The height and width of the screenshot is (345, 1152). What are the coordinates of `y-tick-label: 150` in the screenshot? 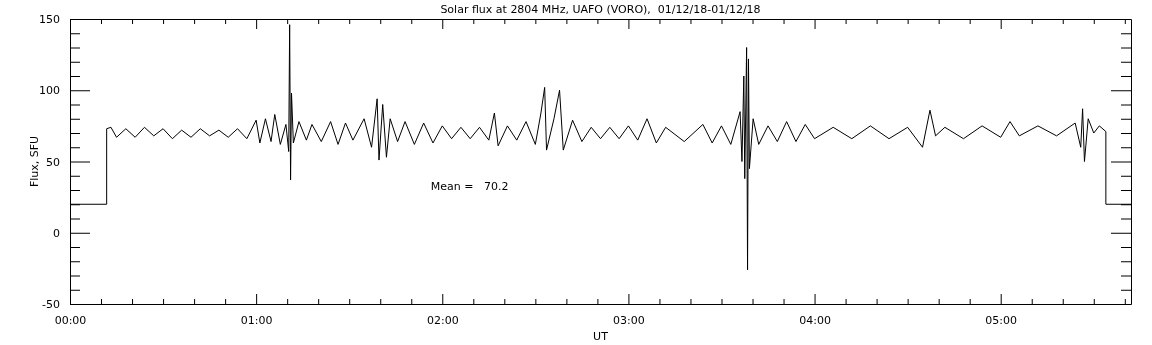 It's located at (49, 20).